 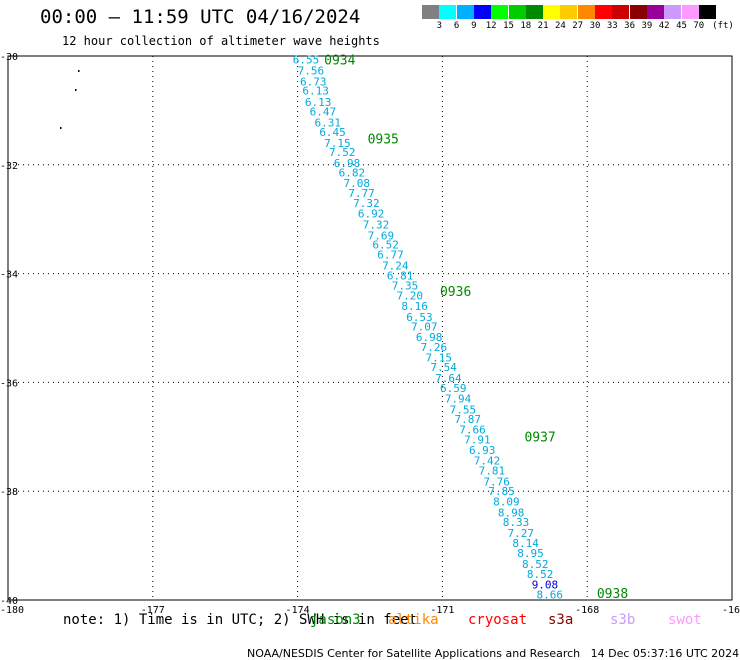 What do you see at coordinates (535, 564) in the screenshot?
I see `wave-height-label: 8.52` at bounding box center [535, 564].